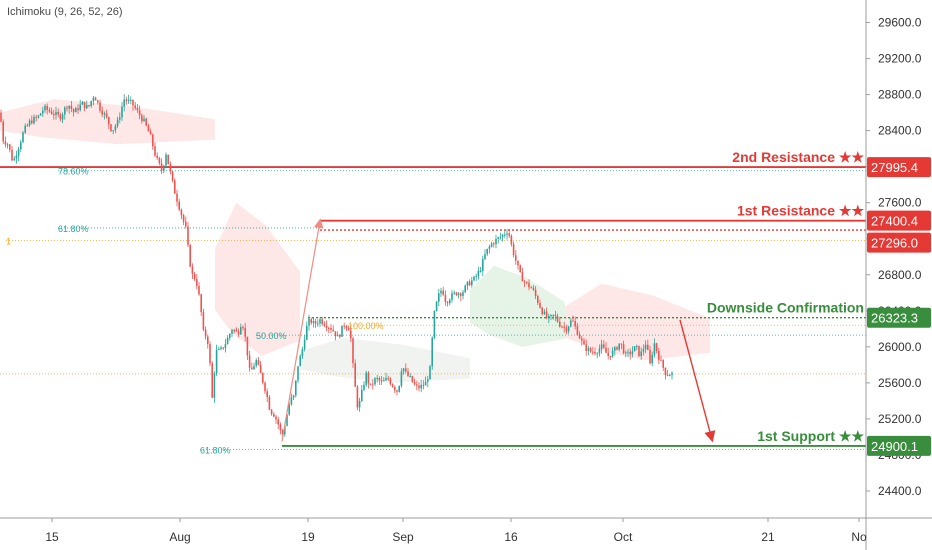  I want to click on time-axis: 15 Aug 19 Sep 16 Oct 21 No, so click(466, 530).